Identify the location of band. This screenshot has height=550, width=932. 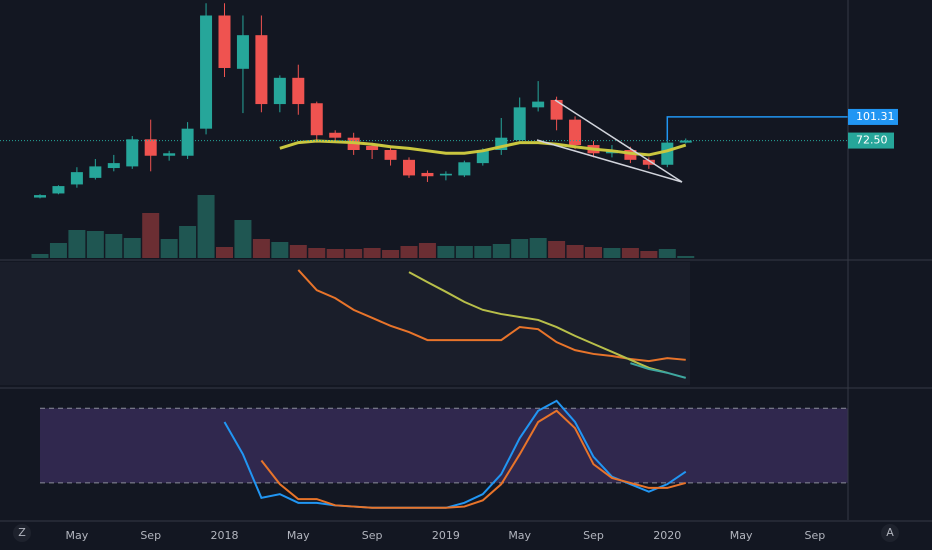
(444, 445).